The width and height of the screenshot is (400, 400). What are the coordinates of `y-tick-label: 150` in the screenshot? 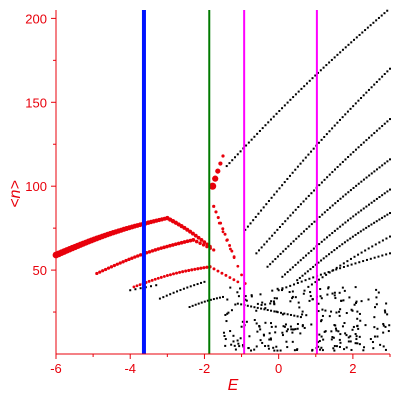 It's located at (36, 102).